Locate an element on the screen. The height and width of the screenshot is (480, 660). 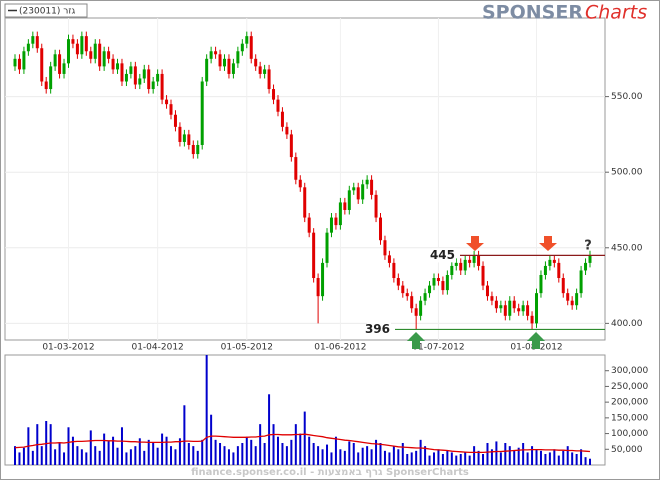
y-tick-label: 250,000 is located at coordinates (629, 387).